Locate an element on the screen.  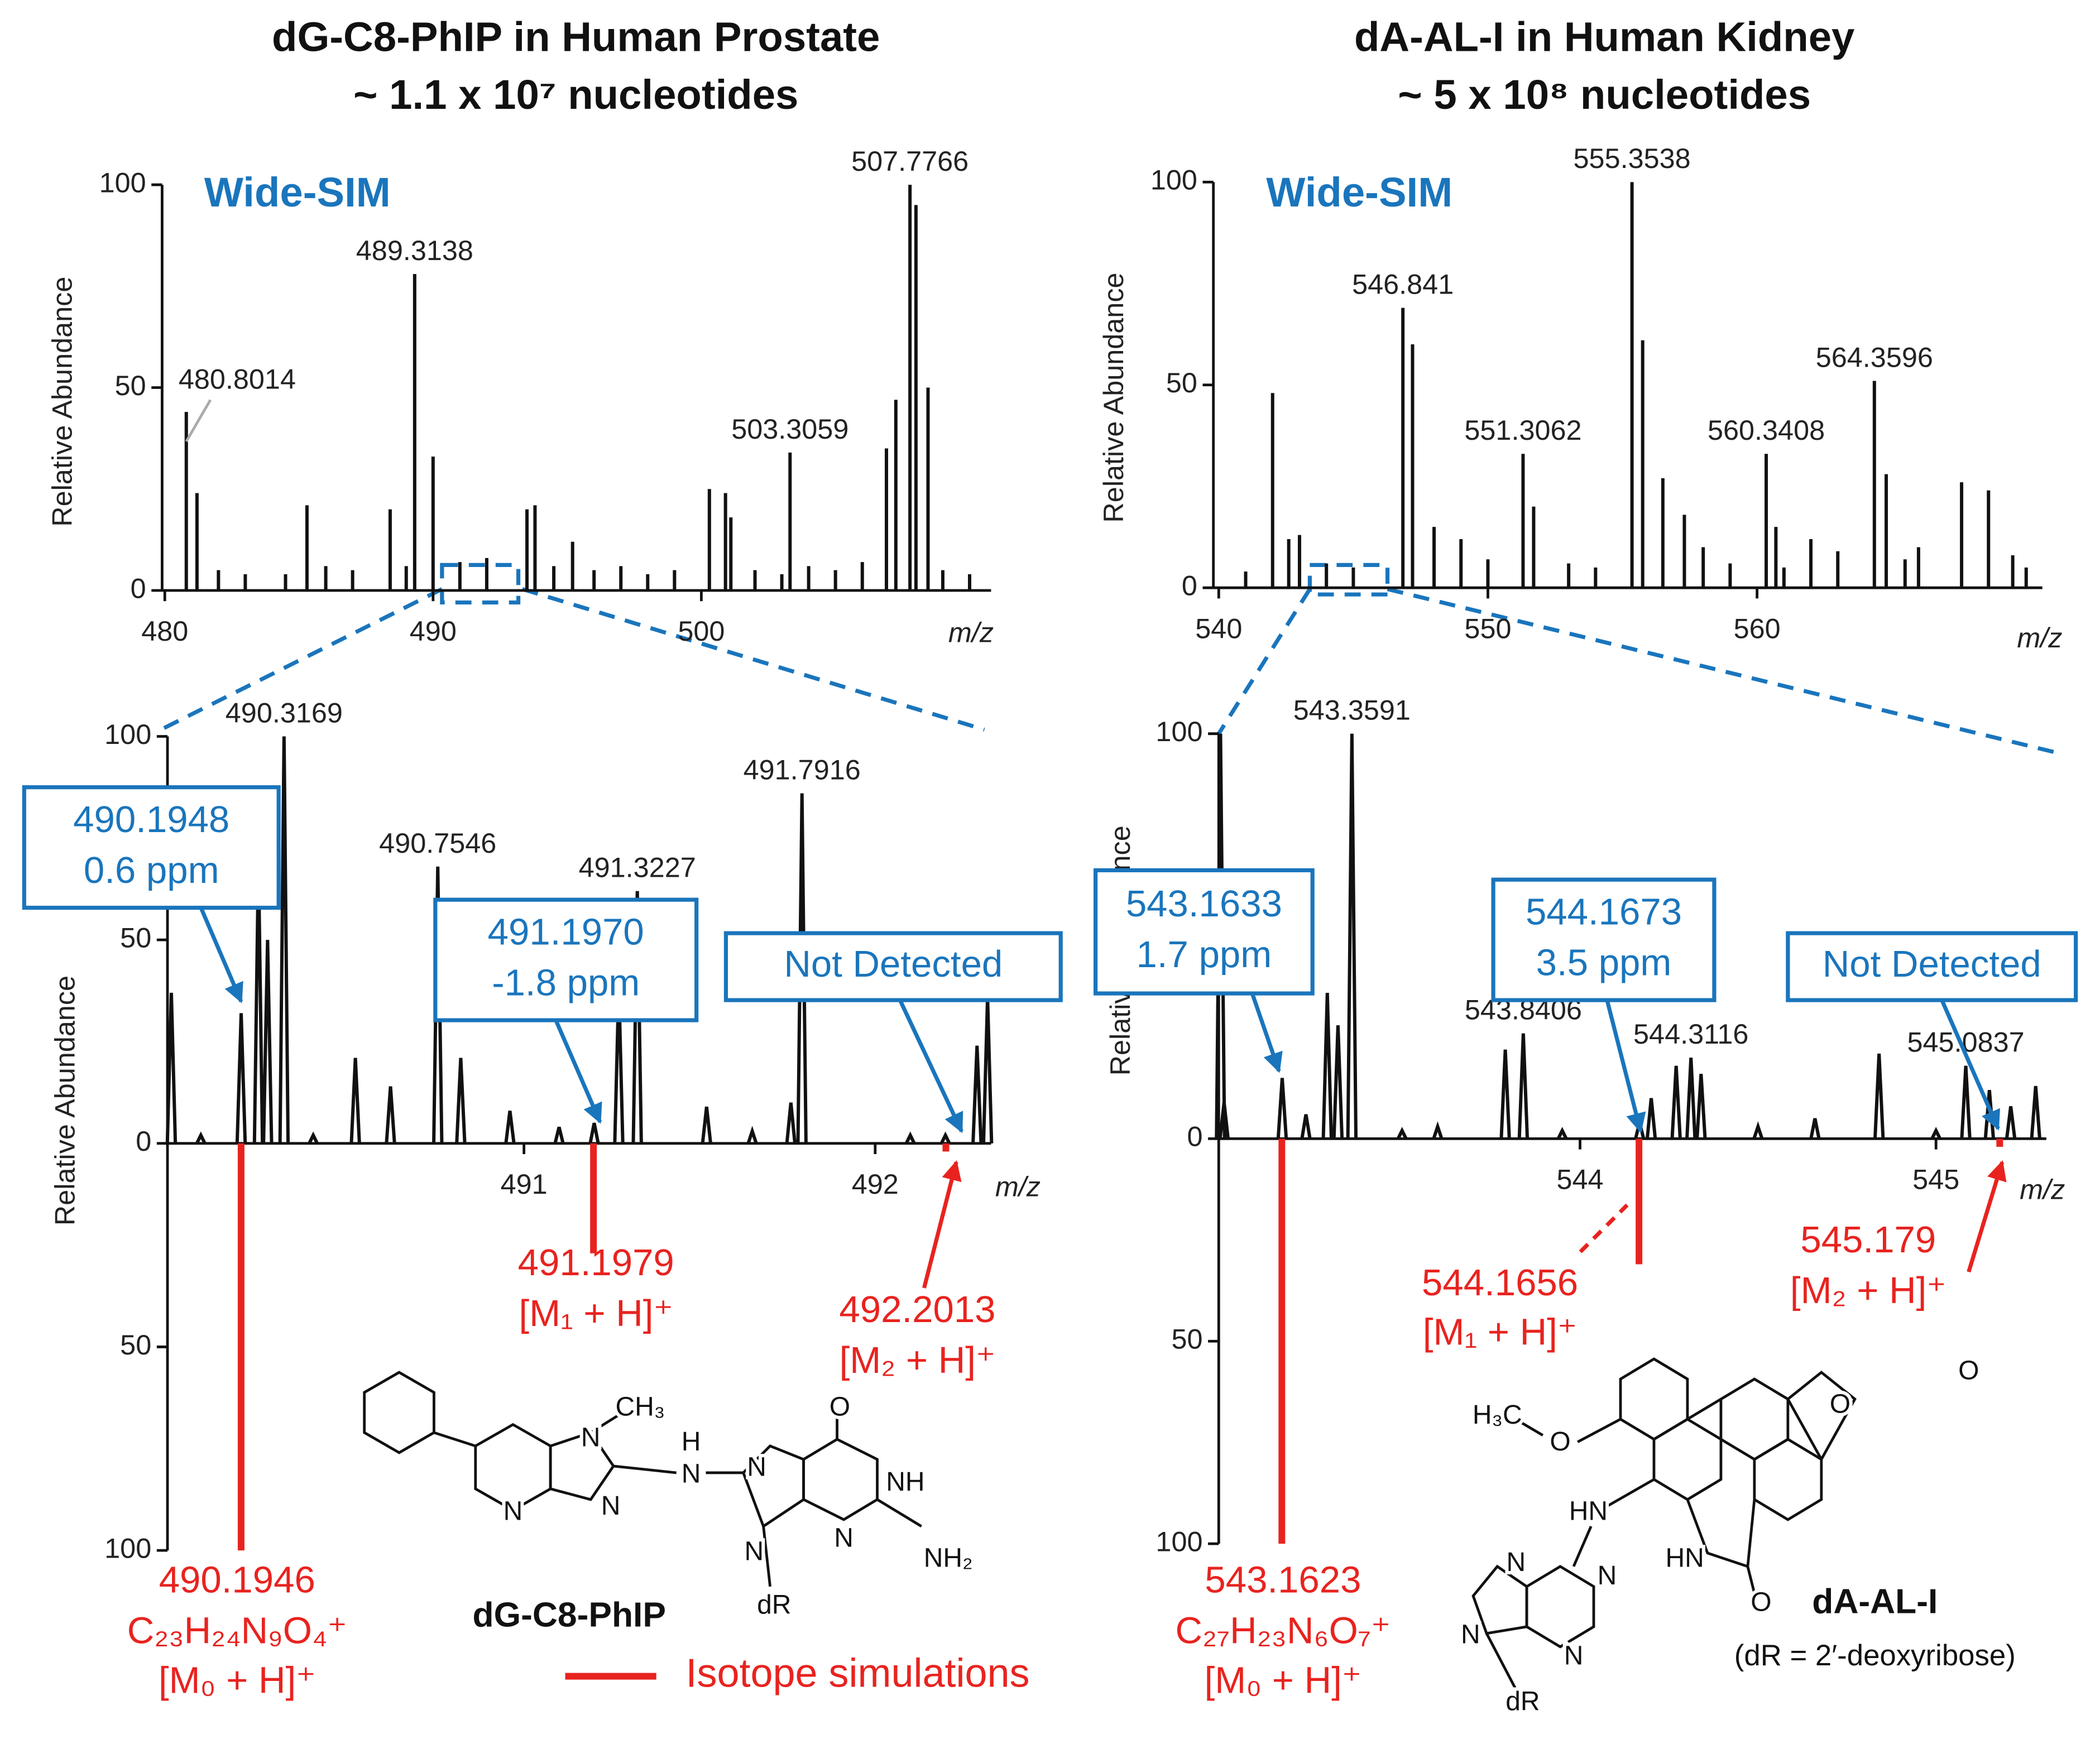
peak-label: 564.3596 is located at coordinates (1874, 357).